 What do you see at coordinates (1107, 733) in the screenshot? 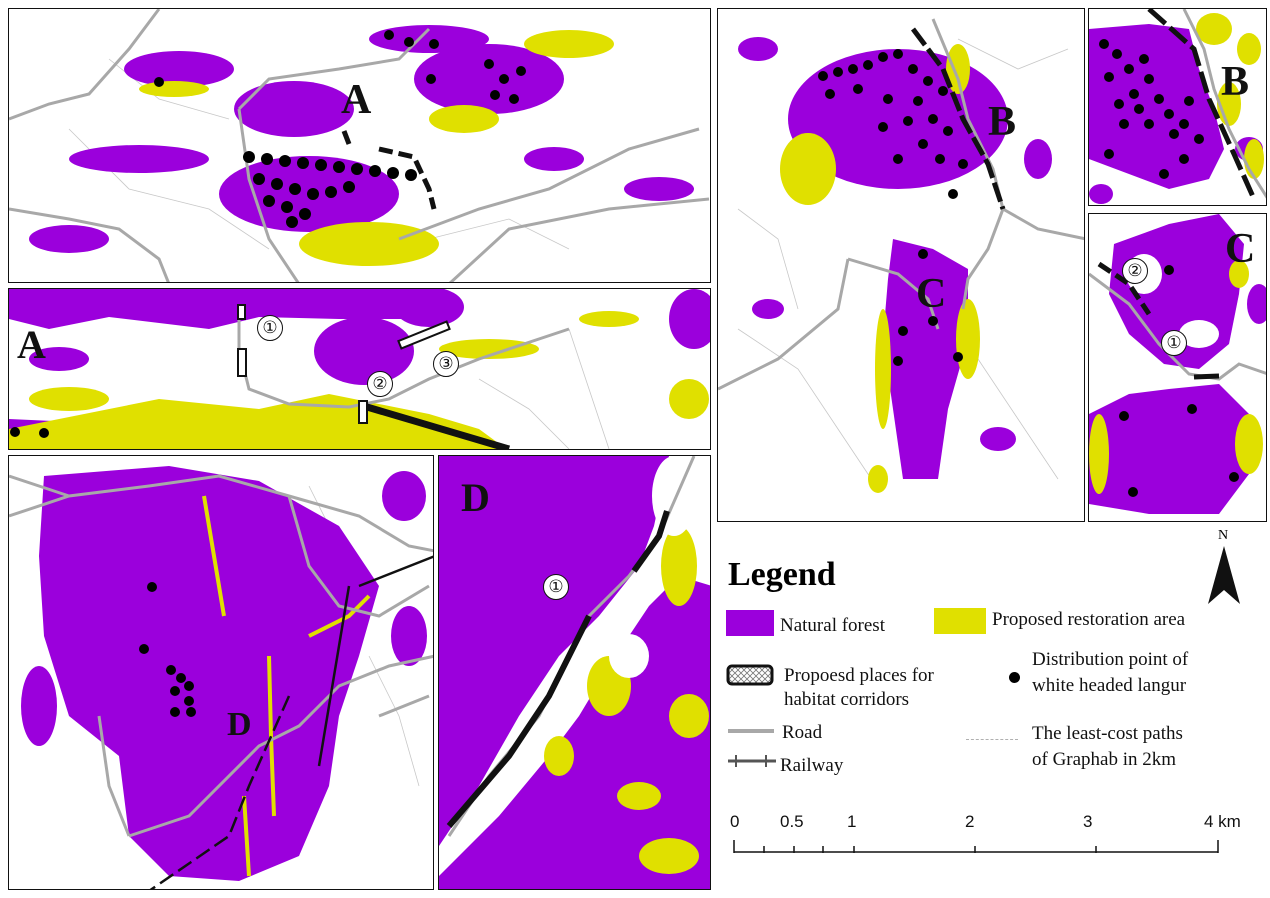
I see `legend-label-lcp-1: The least-cost paths` at bounding box center [1107, 733].